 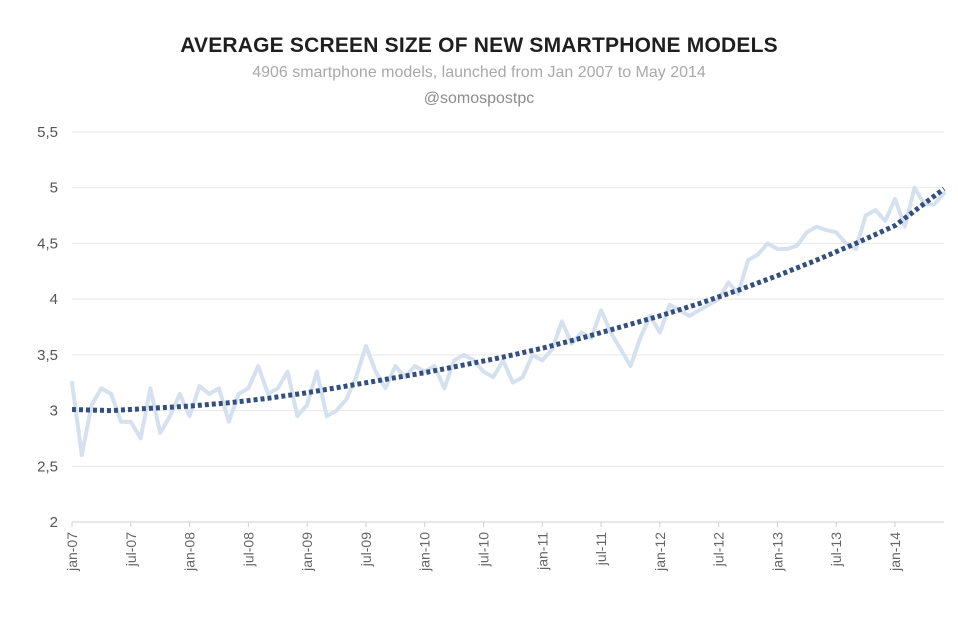 What do you see at coordinates (484, 549) in the screenshot?
I see `x-tick-label: jul-10` at bounding box center [484, 549].